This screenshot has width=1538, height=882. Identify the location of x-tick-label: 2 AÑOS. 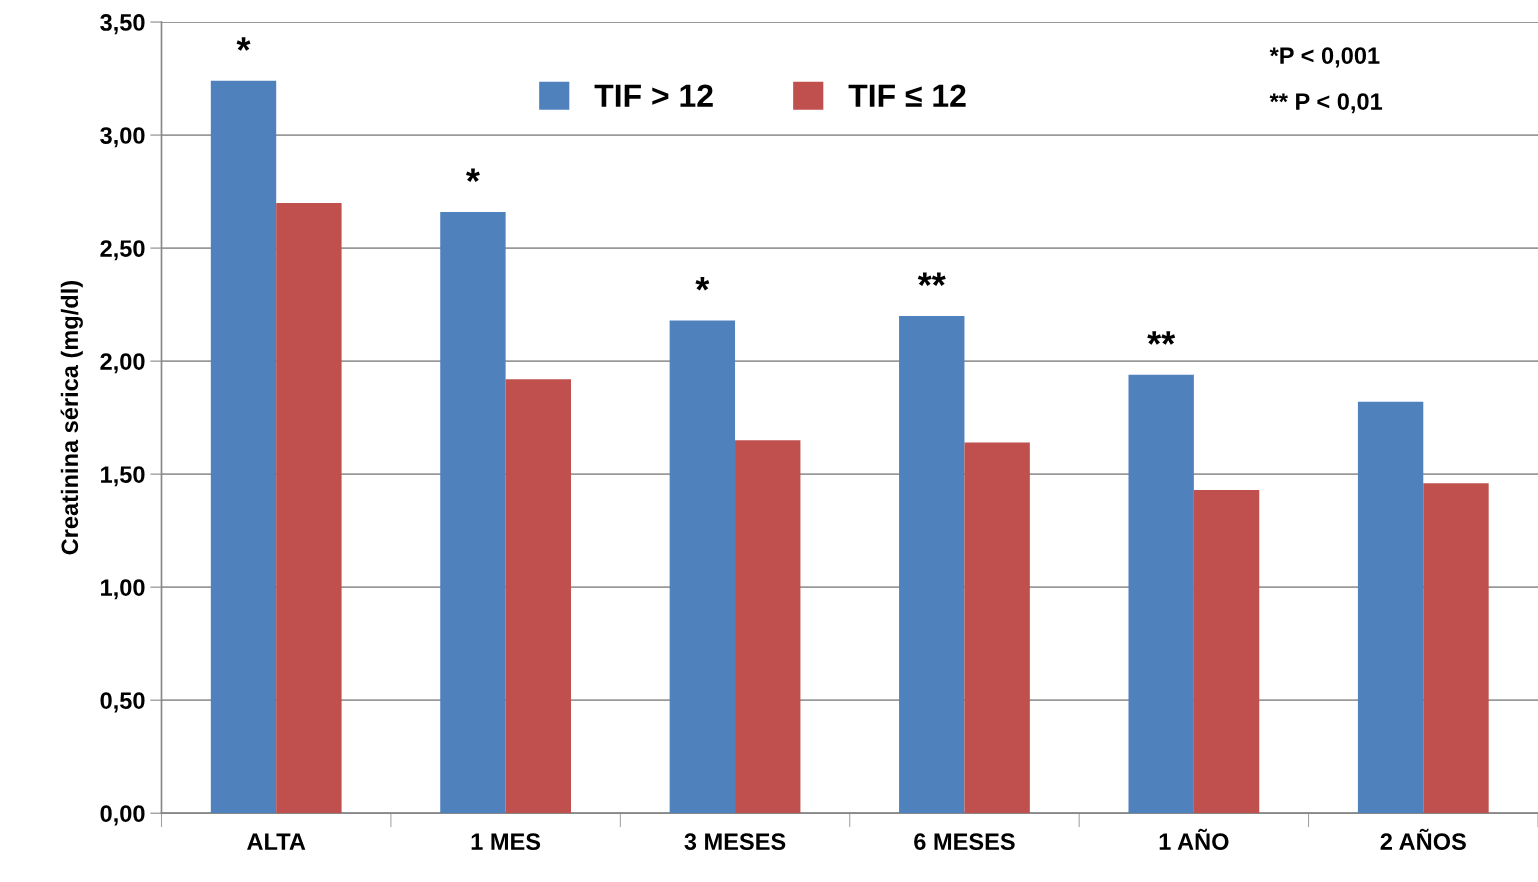
(1423, 839).